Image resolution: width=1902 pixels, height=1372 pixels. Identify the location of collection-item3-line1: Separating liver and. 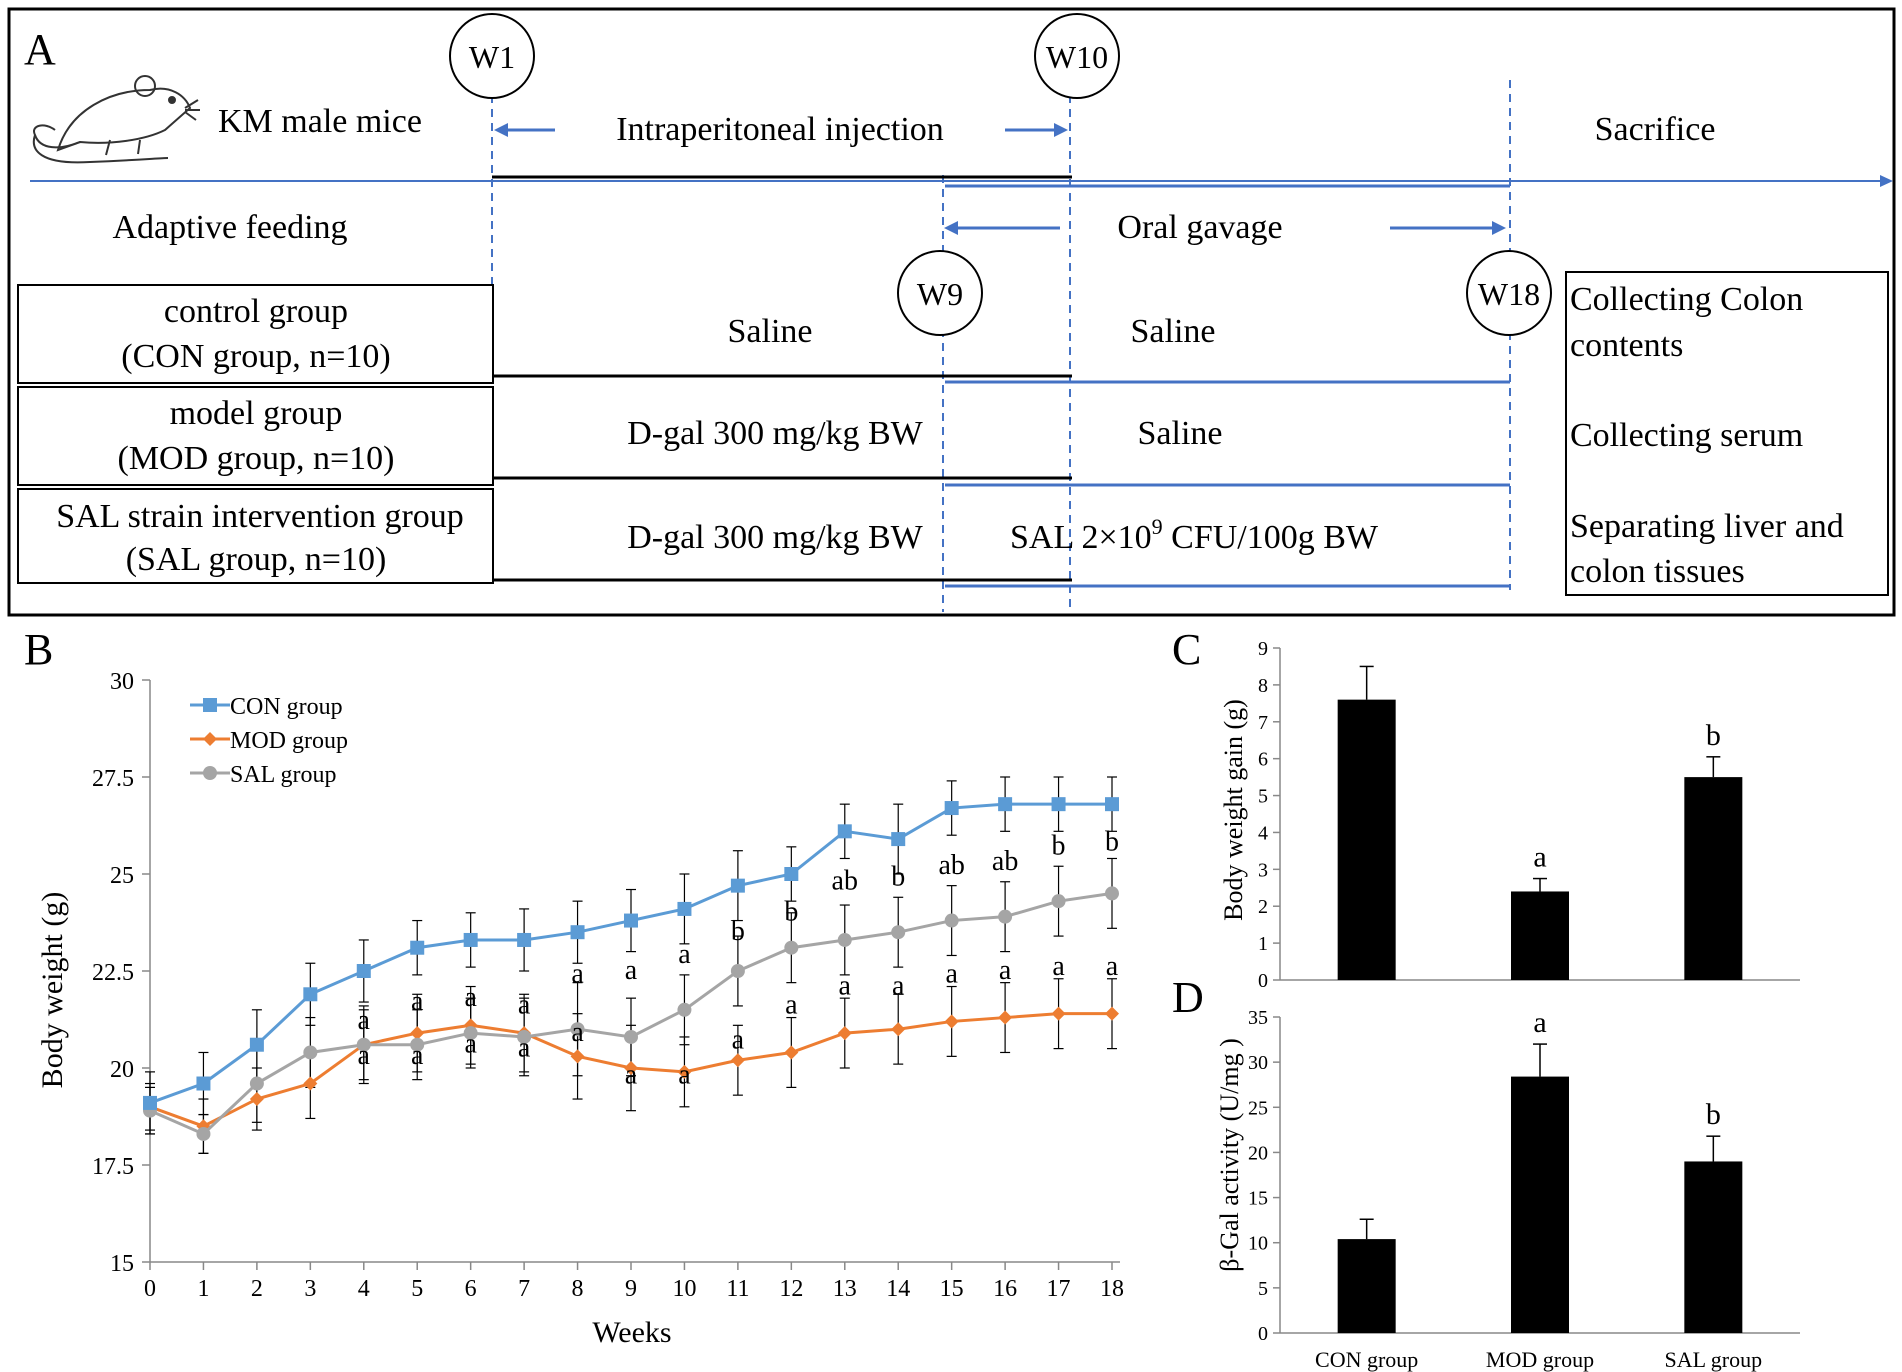
(1707, 526).